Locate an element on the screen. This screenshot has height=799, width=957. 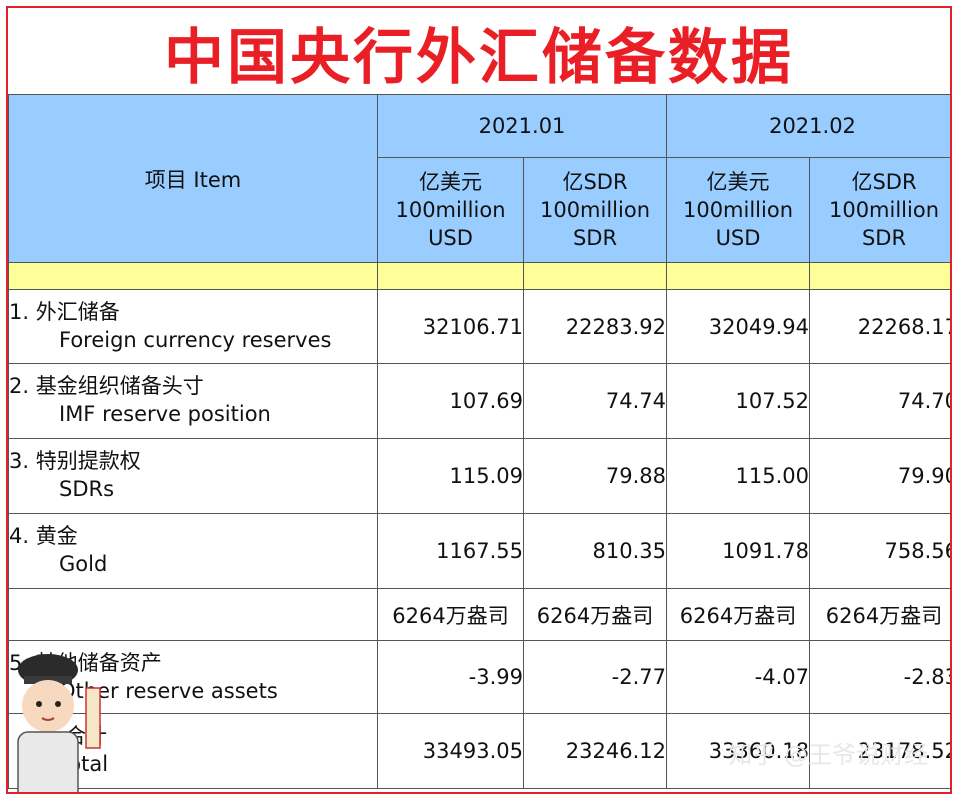
row-label: 1. 外汇储备 Foreign currency reserves is located at coordinates (193, 326).